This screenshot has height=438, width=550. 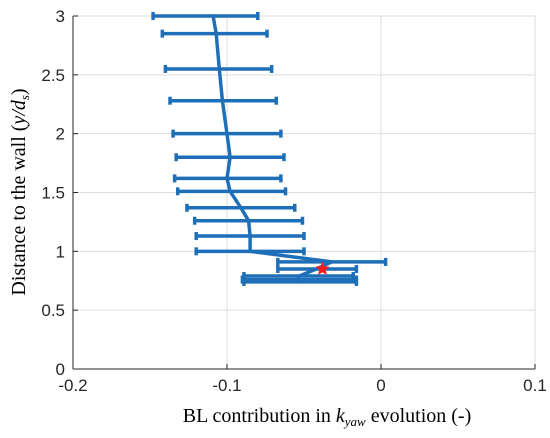 I want to click on series-line, so click(x=272, y=149).